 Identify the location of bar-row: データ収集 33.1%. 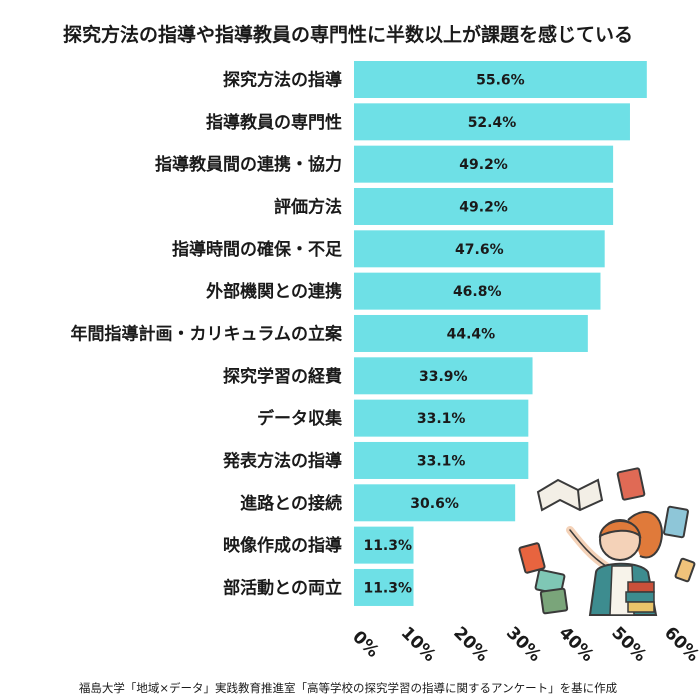
(393, 418).